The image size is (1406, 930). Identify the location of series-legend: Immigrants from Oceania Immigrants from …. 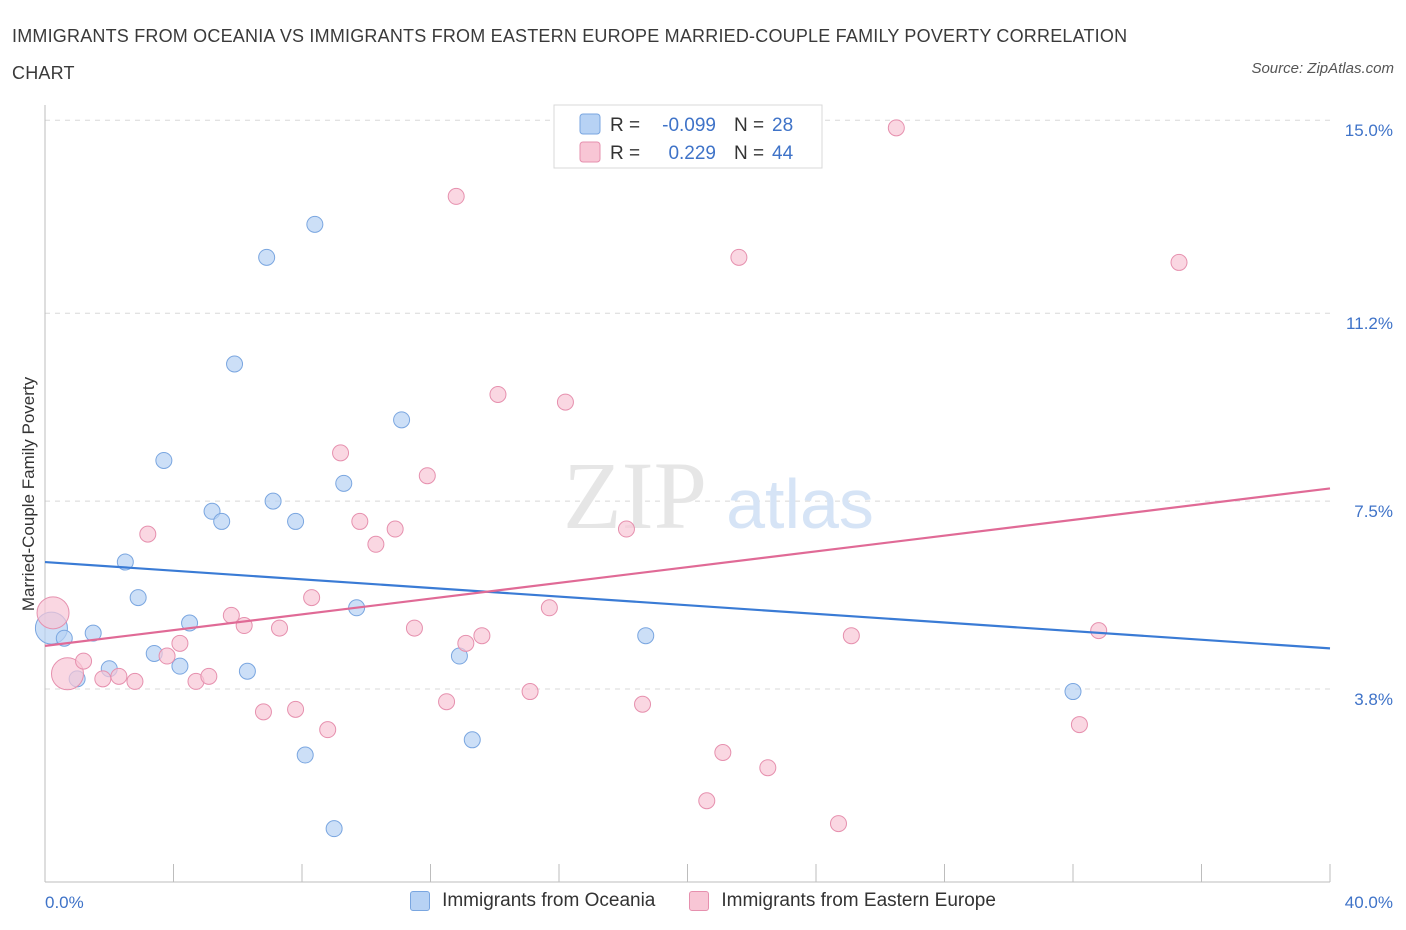
(703, 901).